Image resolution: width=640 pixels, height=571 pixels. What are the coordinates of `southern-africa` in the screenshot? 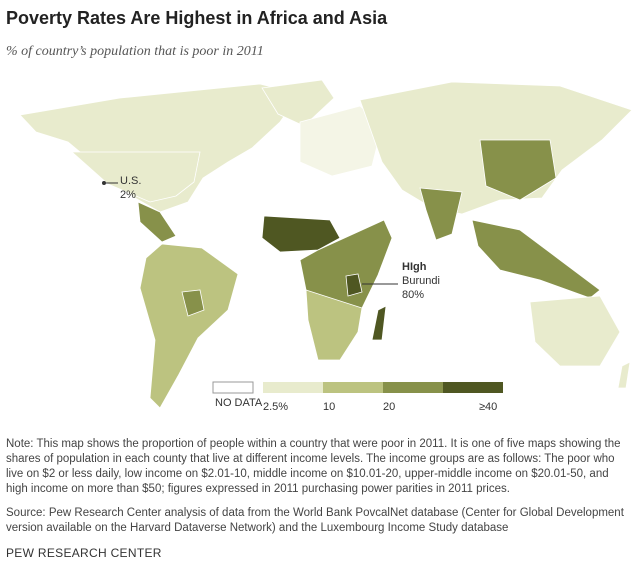 It's located at (334, 325).